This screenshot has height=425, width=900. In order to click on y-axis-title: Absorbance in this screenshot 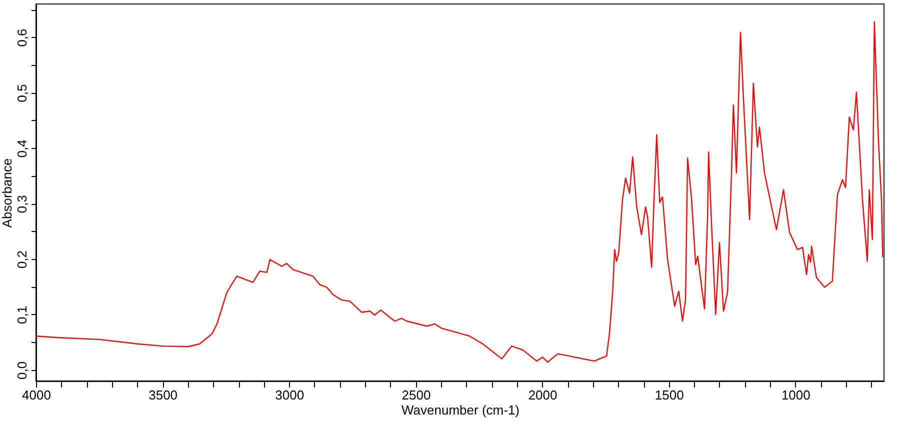, I will do `click(7, 193)`.